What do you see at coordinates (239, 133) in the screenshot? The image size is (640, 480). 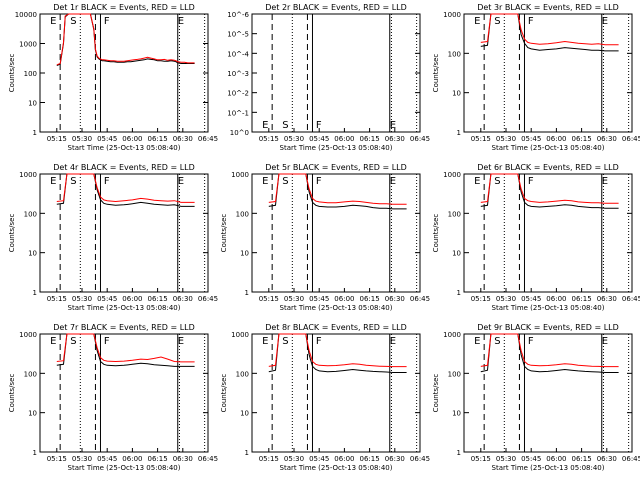 I see `y-tick-label: 10^0` at bounding box center [239, 133].